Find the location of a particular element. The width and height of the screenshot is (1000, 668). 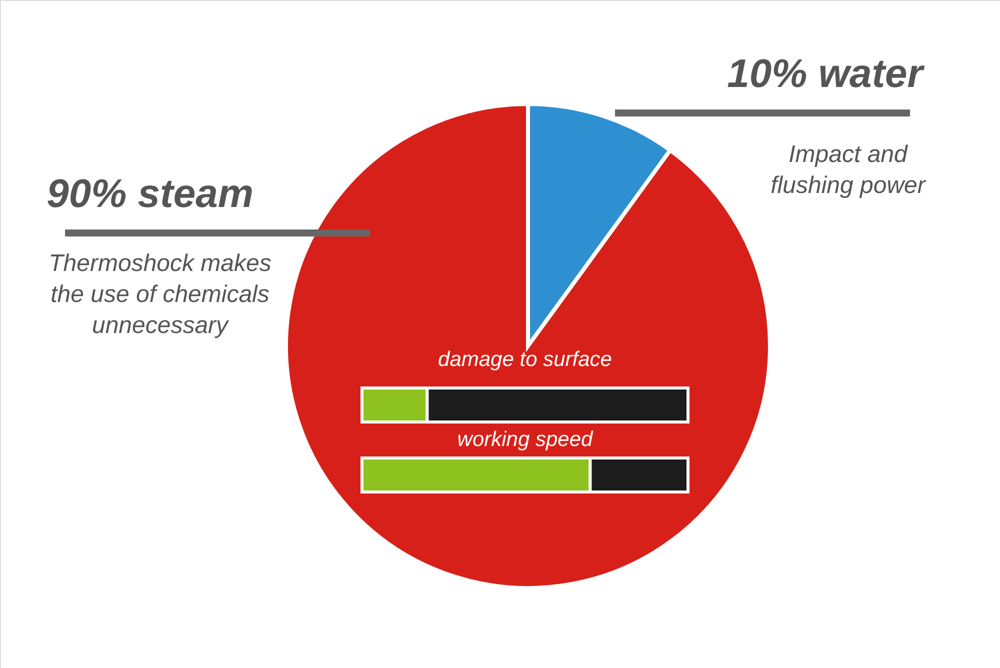

text: Impact and flushing power is located at coordinates (848, 170).